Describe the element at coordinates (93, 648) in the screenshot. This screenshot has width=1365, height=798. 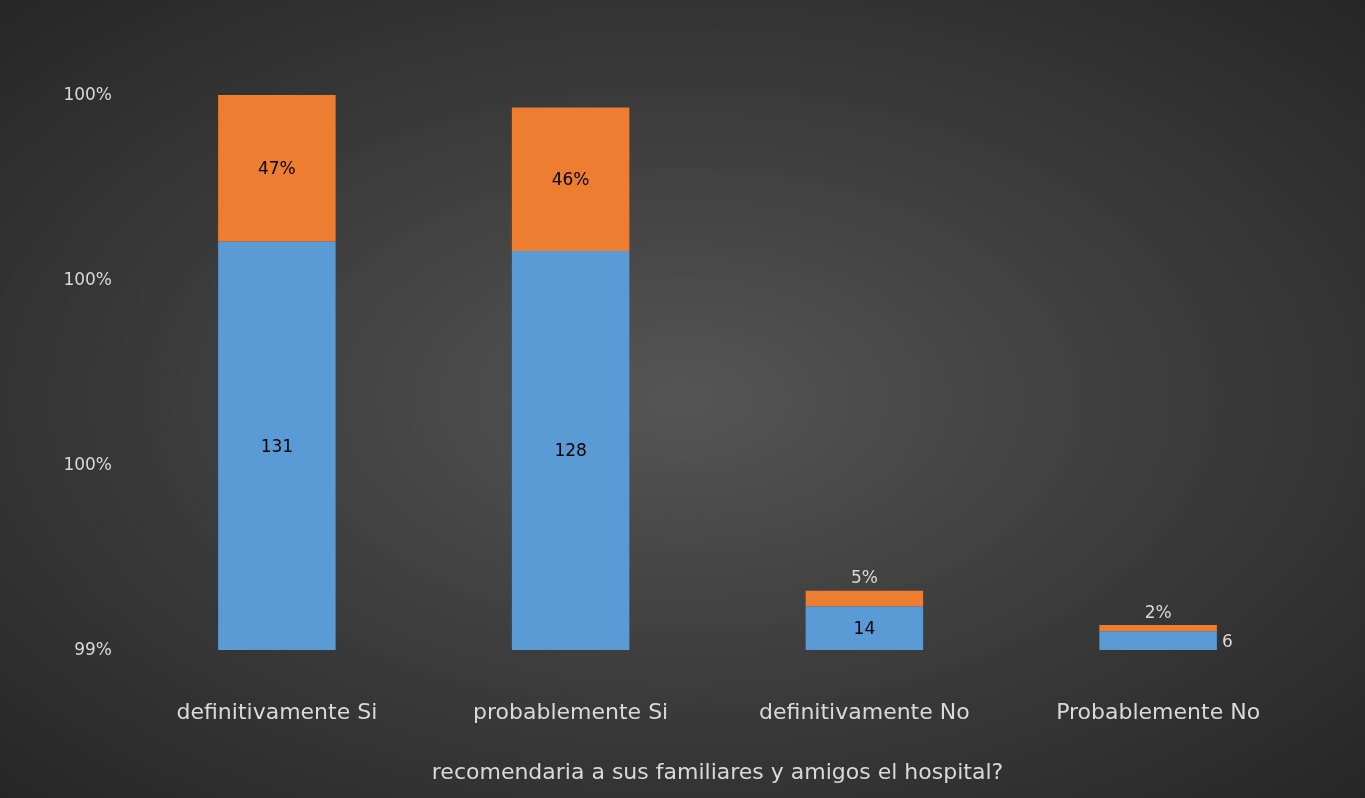
I see `text: 99%` at that location.